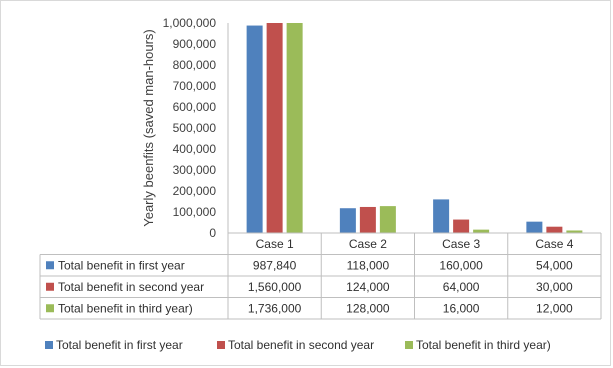 This screenshot has width=613, height=368. What do you see at coordinates (368, 308) in the screenshot?
I see `data-value: 128,000` at bounding box center [368, 308].